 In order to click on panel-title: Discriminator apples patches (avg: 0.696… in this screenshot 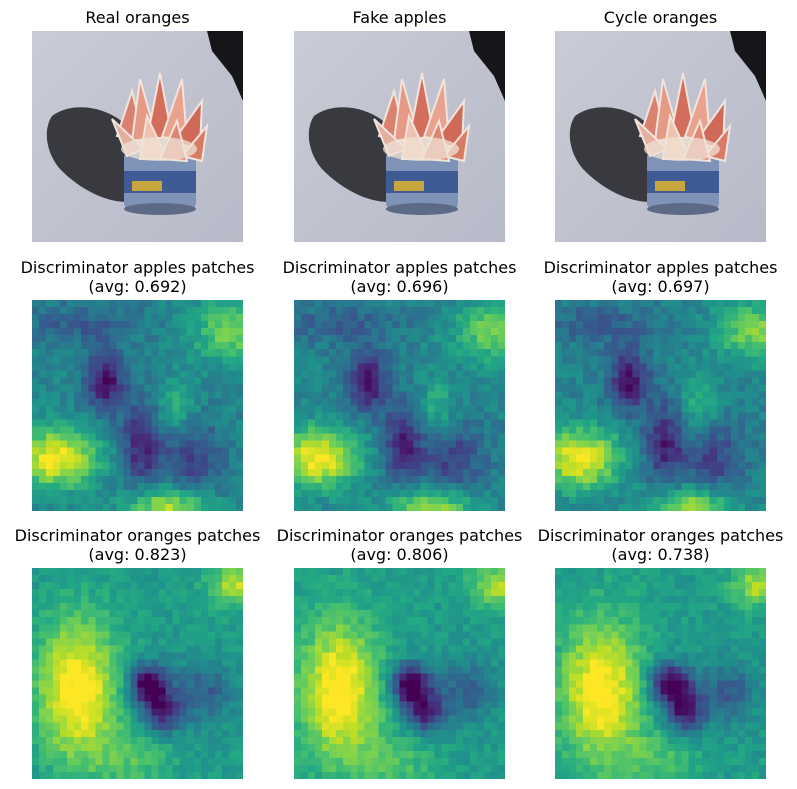, I will do `click(399, 277)`.